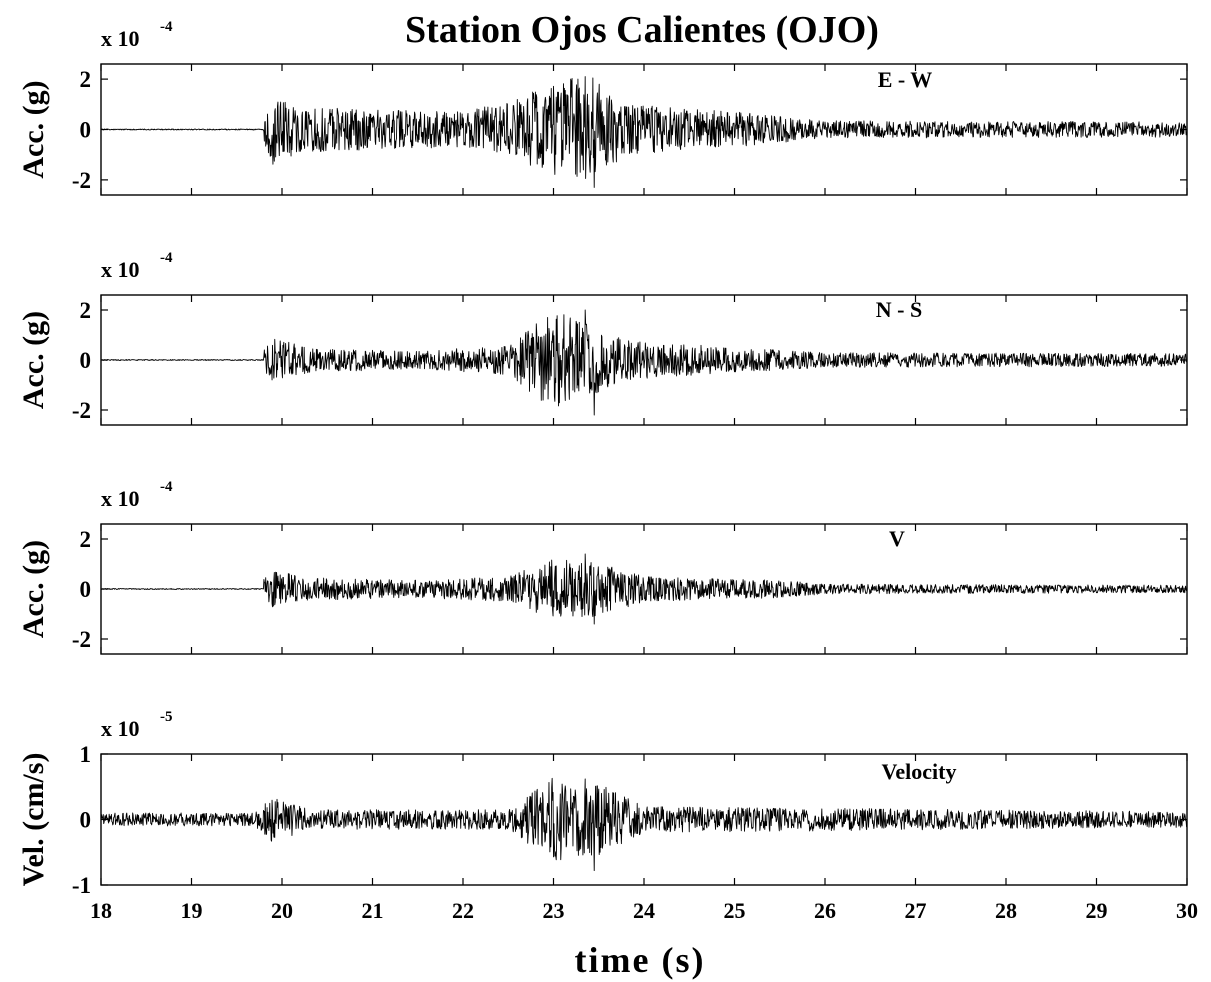  Describe the element at coordinates (282, 910) in the screenshot. I see `x-tick-label: 20` at that location.